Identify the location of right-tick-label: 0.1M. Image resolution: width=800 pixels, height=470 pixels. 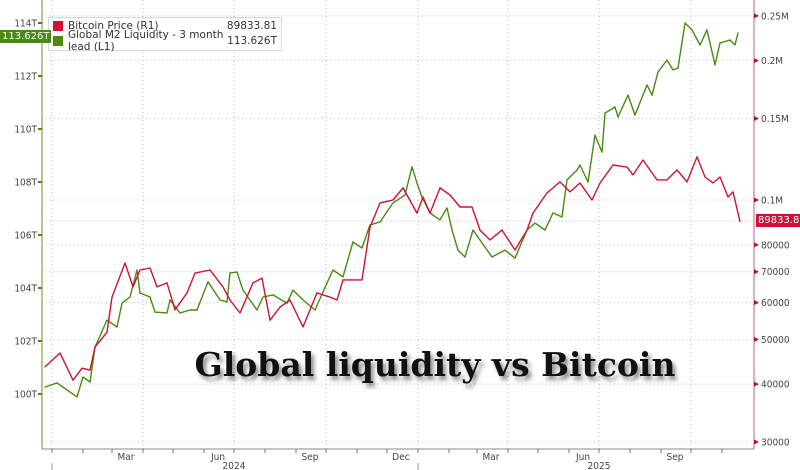
(772, 201).